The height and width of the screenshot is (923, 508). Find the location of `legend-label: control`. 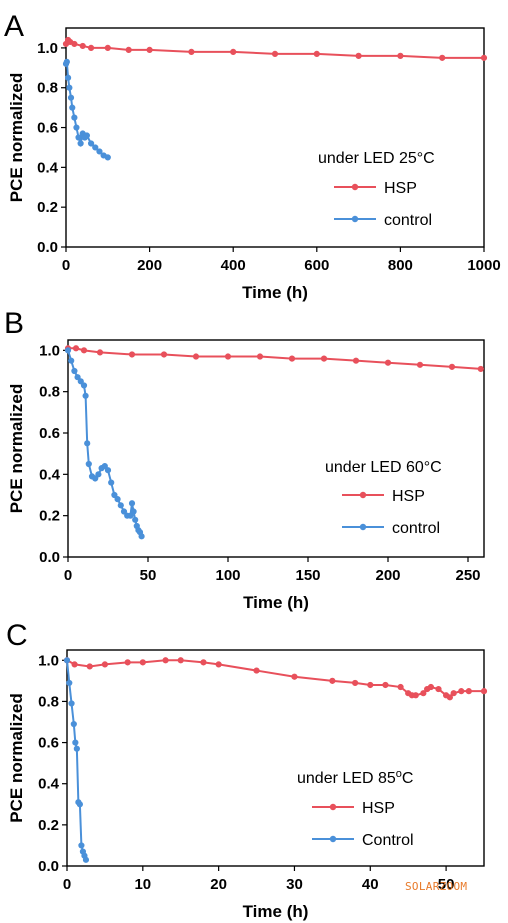

legend-label: control is located at coordinates (416, 528).